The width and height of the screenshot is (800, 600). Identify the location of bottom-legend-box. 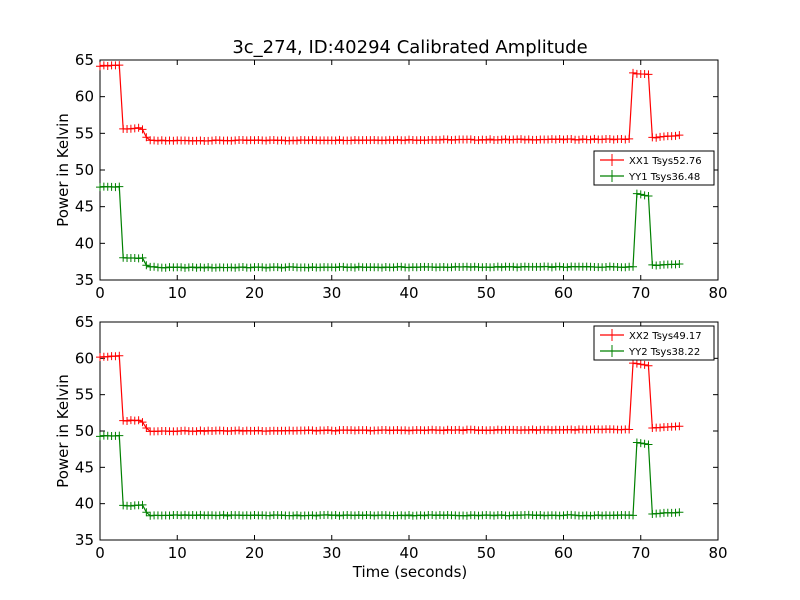
(654, 343).